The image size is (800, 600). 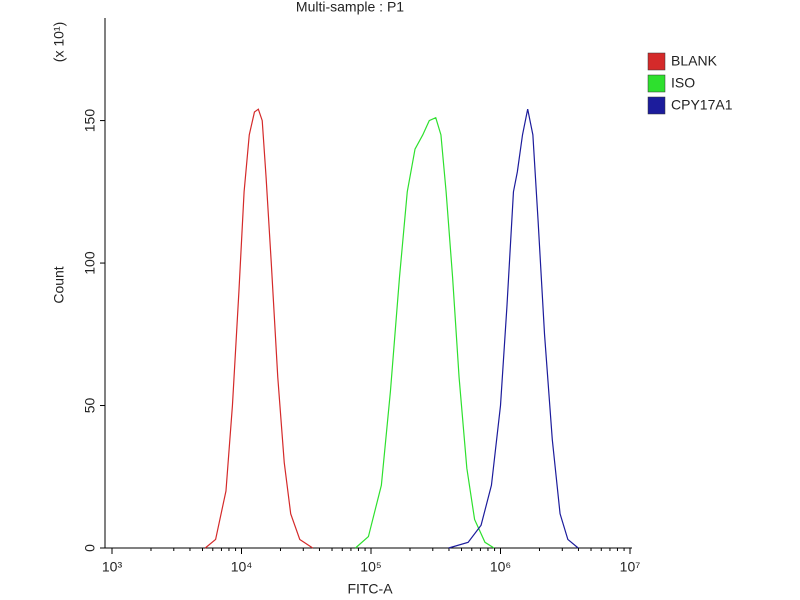 I want to click on x-axis-label: FITC-A, so click(x=370, y=589).